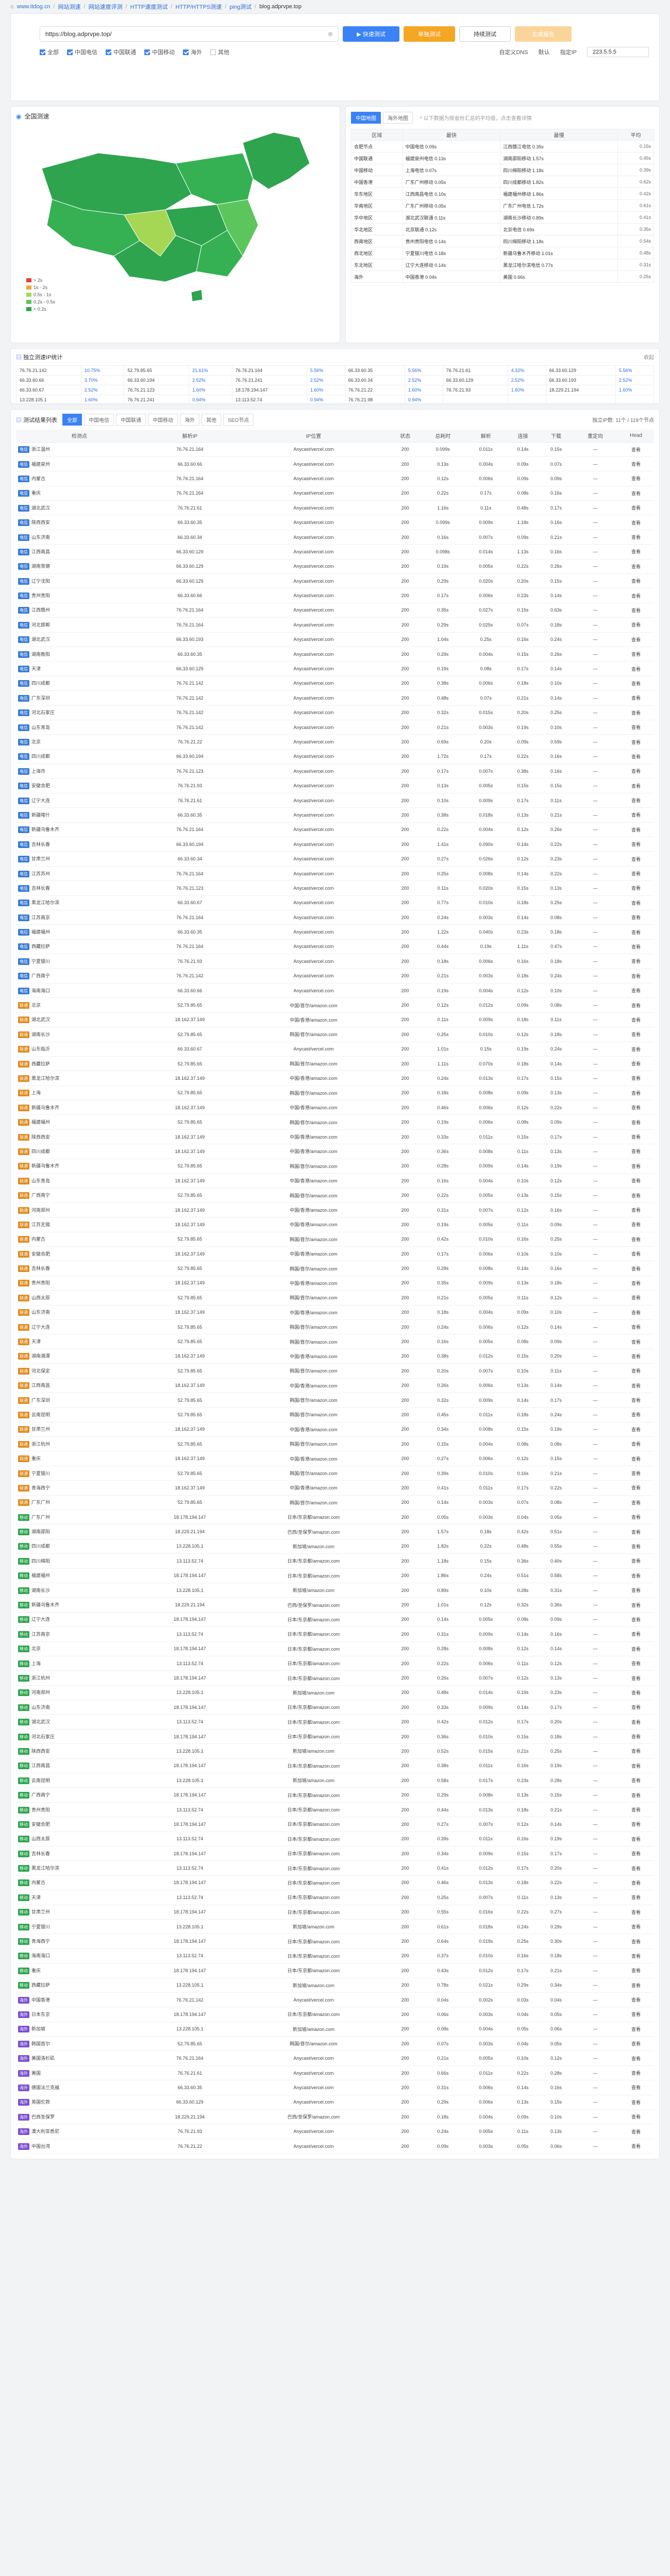 The height and width of the screenshot is (2576, 670). Describe the element at coordinates (649, 358) in the screenshot. I see `collapse-link: 收起` at that location.